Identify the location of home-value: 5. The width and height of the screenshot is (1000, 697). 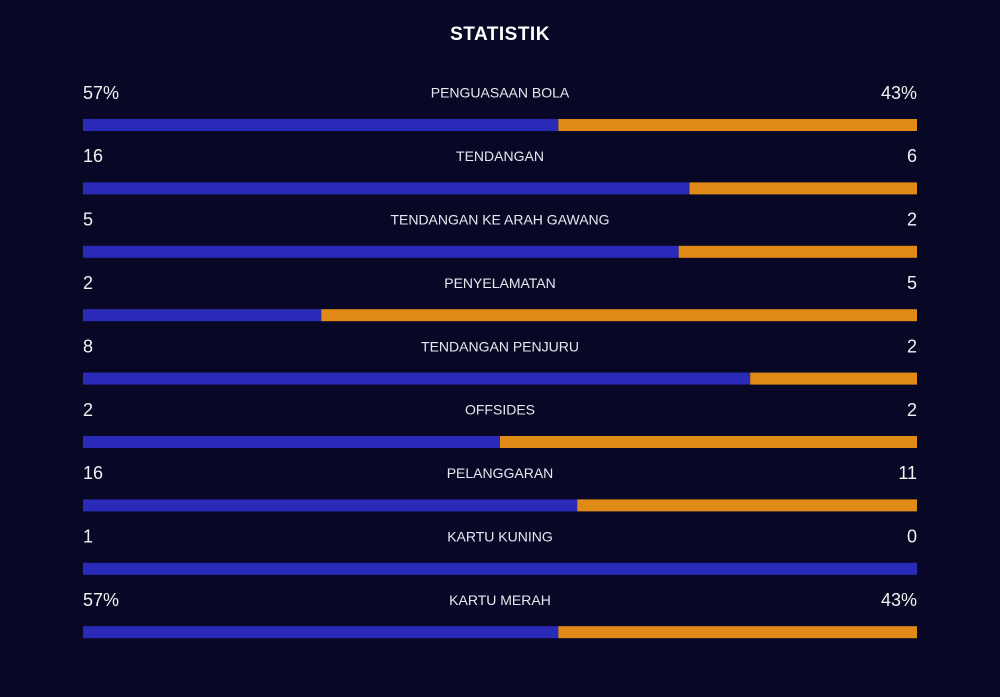
(88, 220).